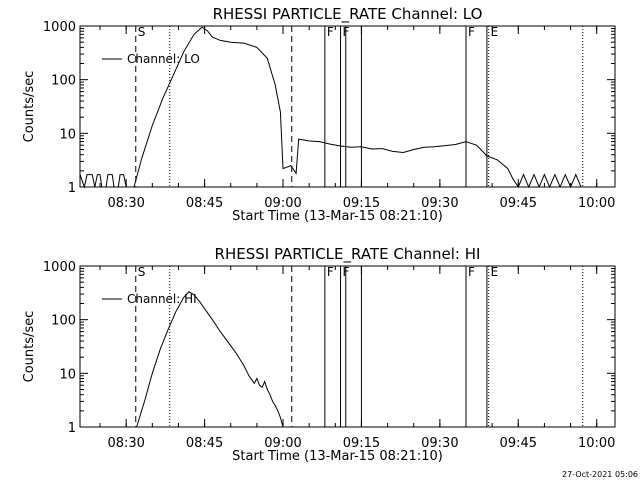  I want to click on panel1-x-axis-label: Start Time (13-Mar-15 08:21:10), so click(337, 216).